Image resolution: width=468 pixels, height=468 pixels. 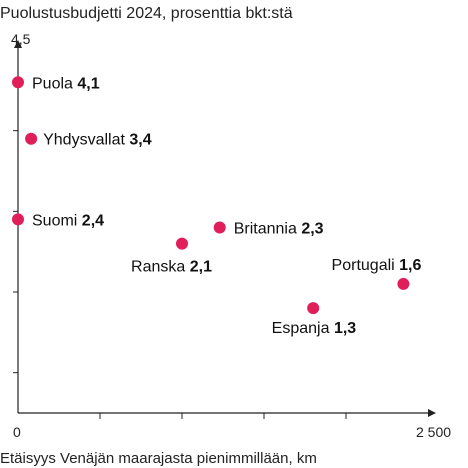 I want to click on data-label-name: Britannia, so click(x=268, y=228).